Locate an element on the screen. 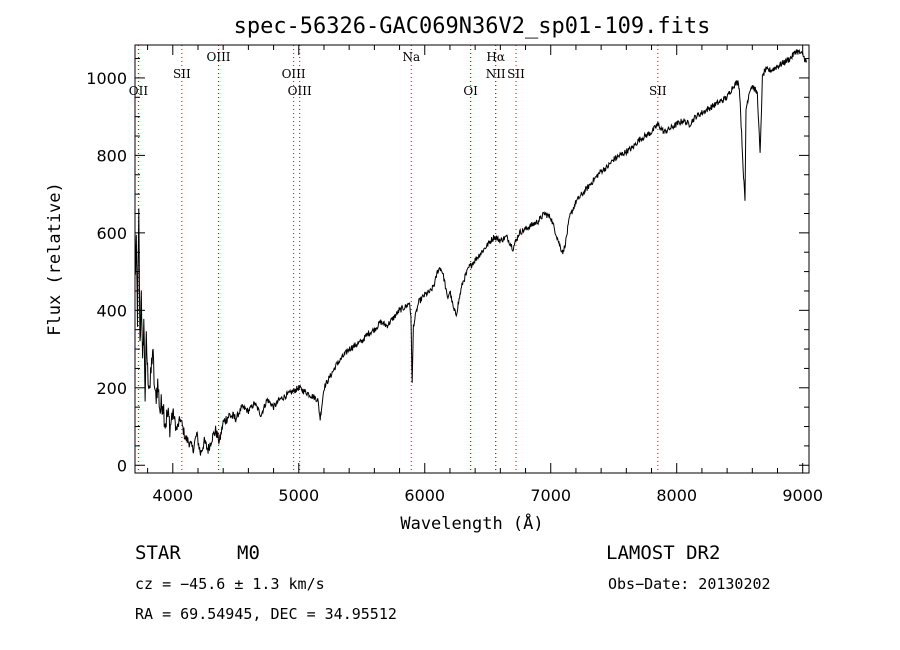 The width and height of the screenshot is (900, 650). redshift-velocity: cz = −45.6 ± 1.3 km/s is located at coordinates (230, 584).